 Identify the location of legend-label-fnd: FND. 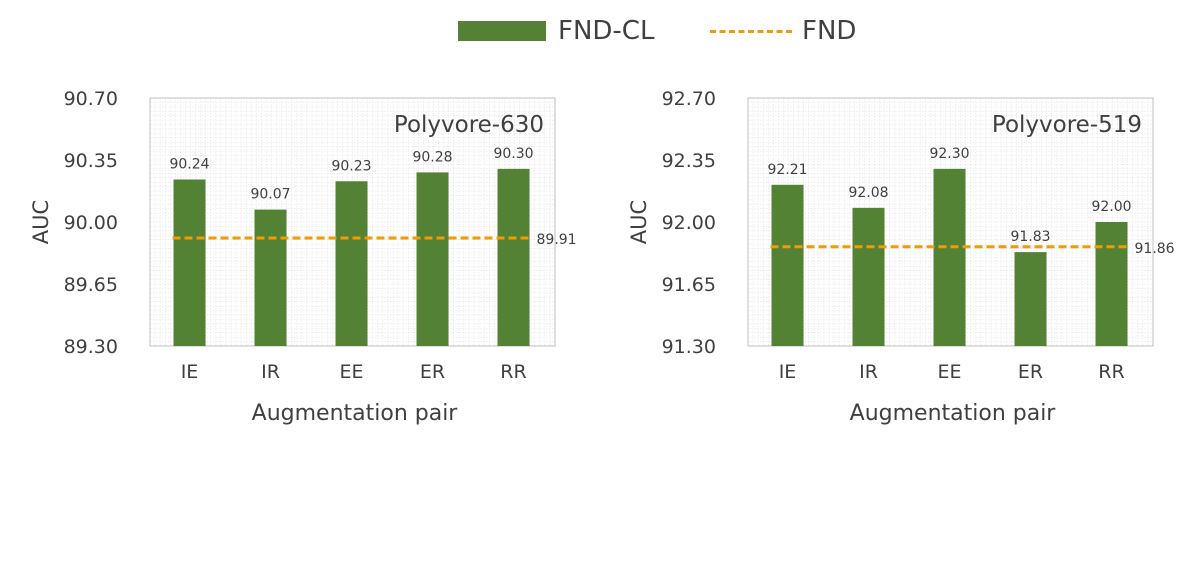
(829, 31).